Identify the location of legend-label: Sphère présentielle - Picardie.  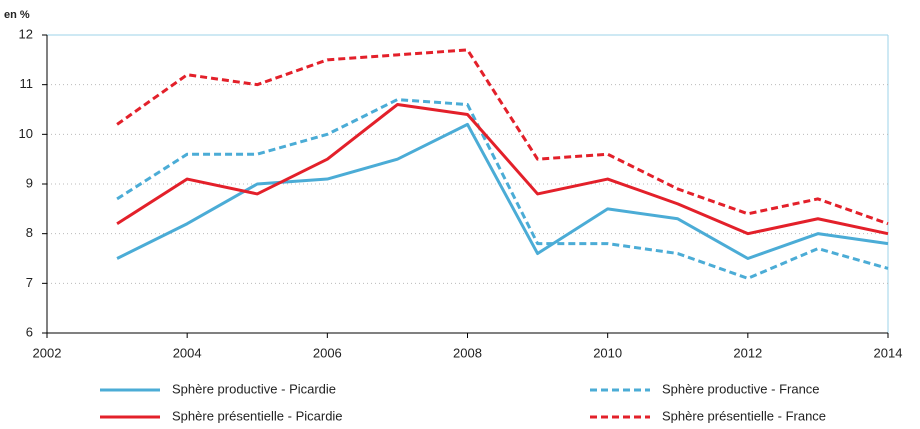
(257, 415).